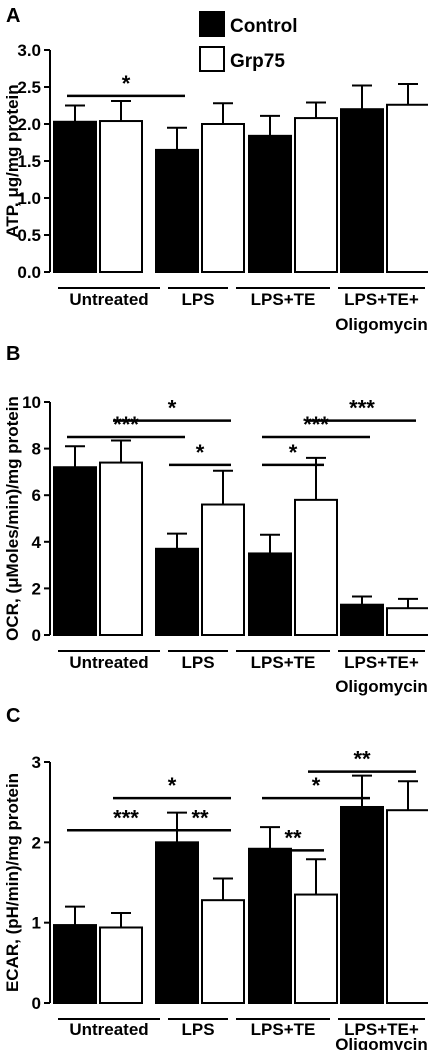 This screenshot has height=1050, width=428. Describe the element at coordinates (29, 87) in the screenshot. I see `y-tick-label: 2.5` at that location.